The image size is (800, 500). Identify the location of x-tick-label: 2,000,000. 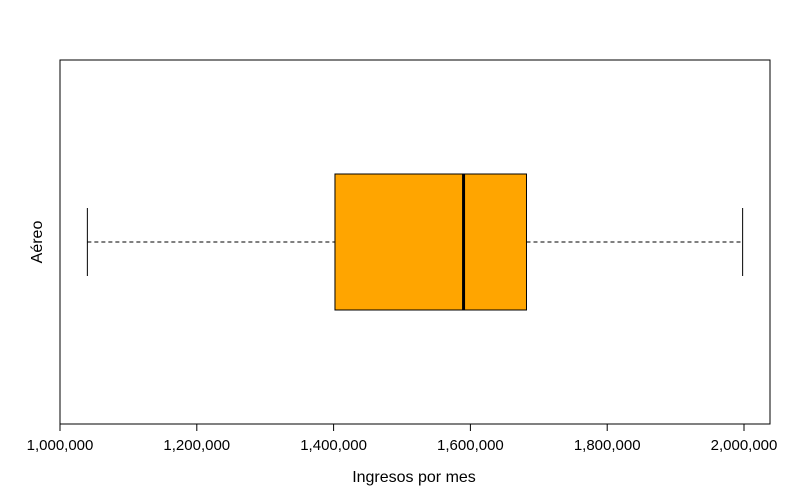
(744, 445).